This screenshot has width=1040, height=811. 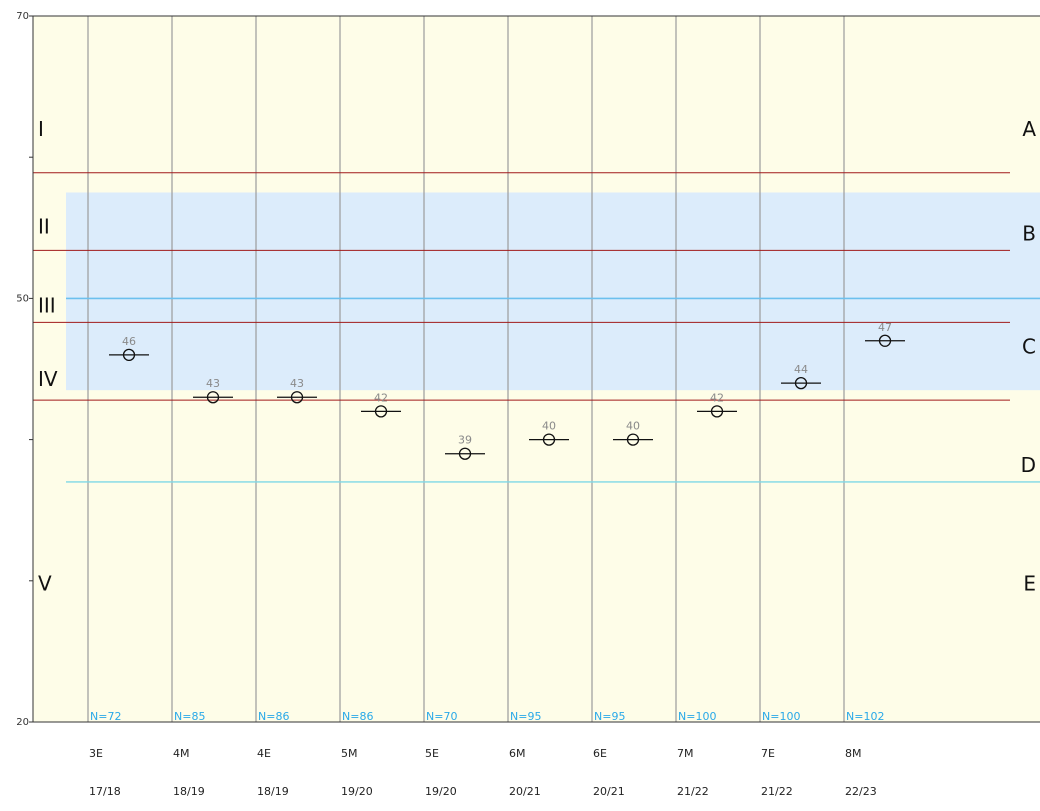 What do you see at coordinates (264, 753) in the screenshot?
I see `x-tick-label-grade: 4E` at bounding box center [264, 753].